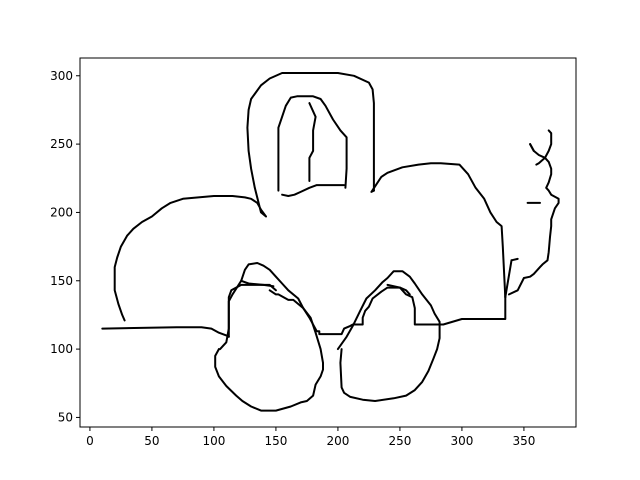 The image size is (640, 480). What do you see at coordinates (523, 441) in the screenshot?
I see `x-tick-label: 350` at bounding box center [523, 441].